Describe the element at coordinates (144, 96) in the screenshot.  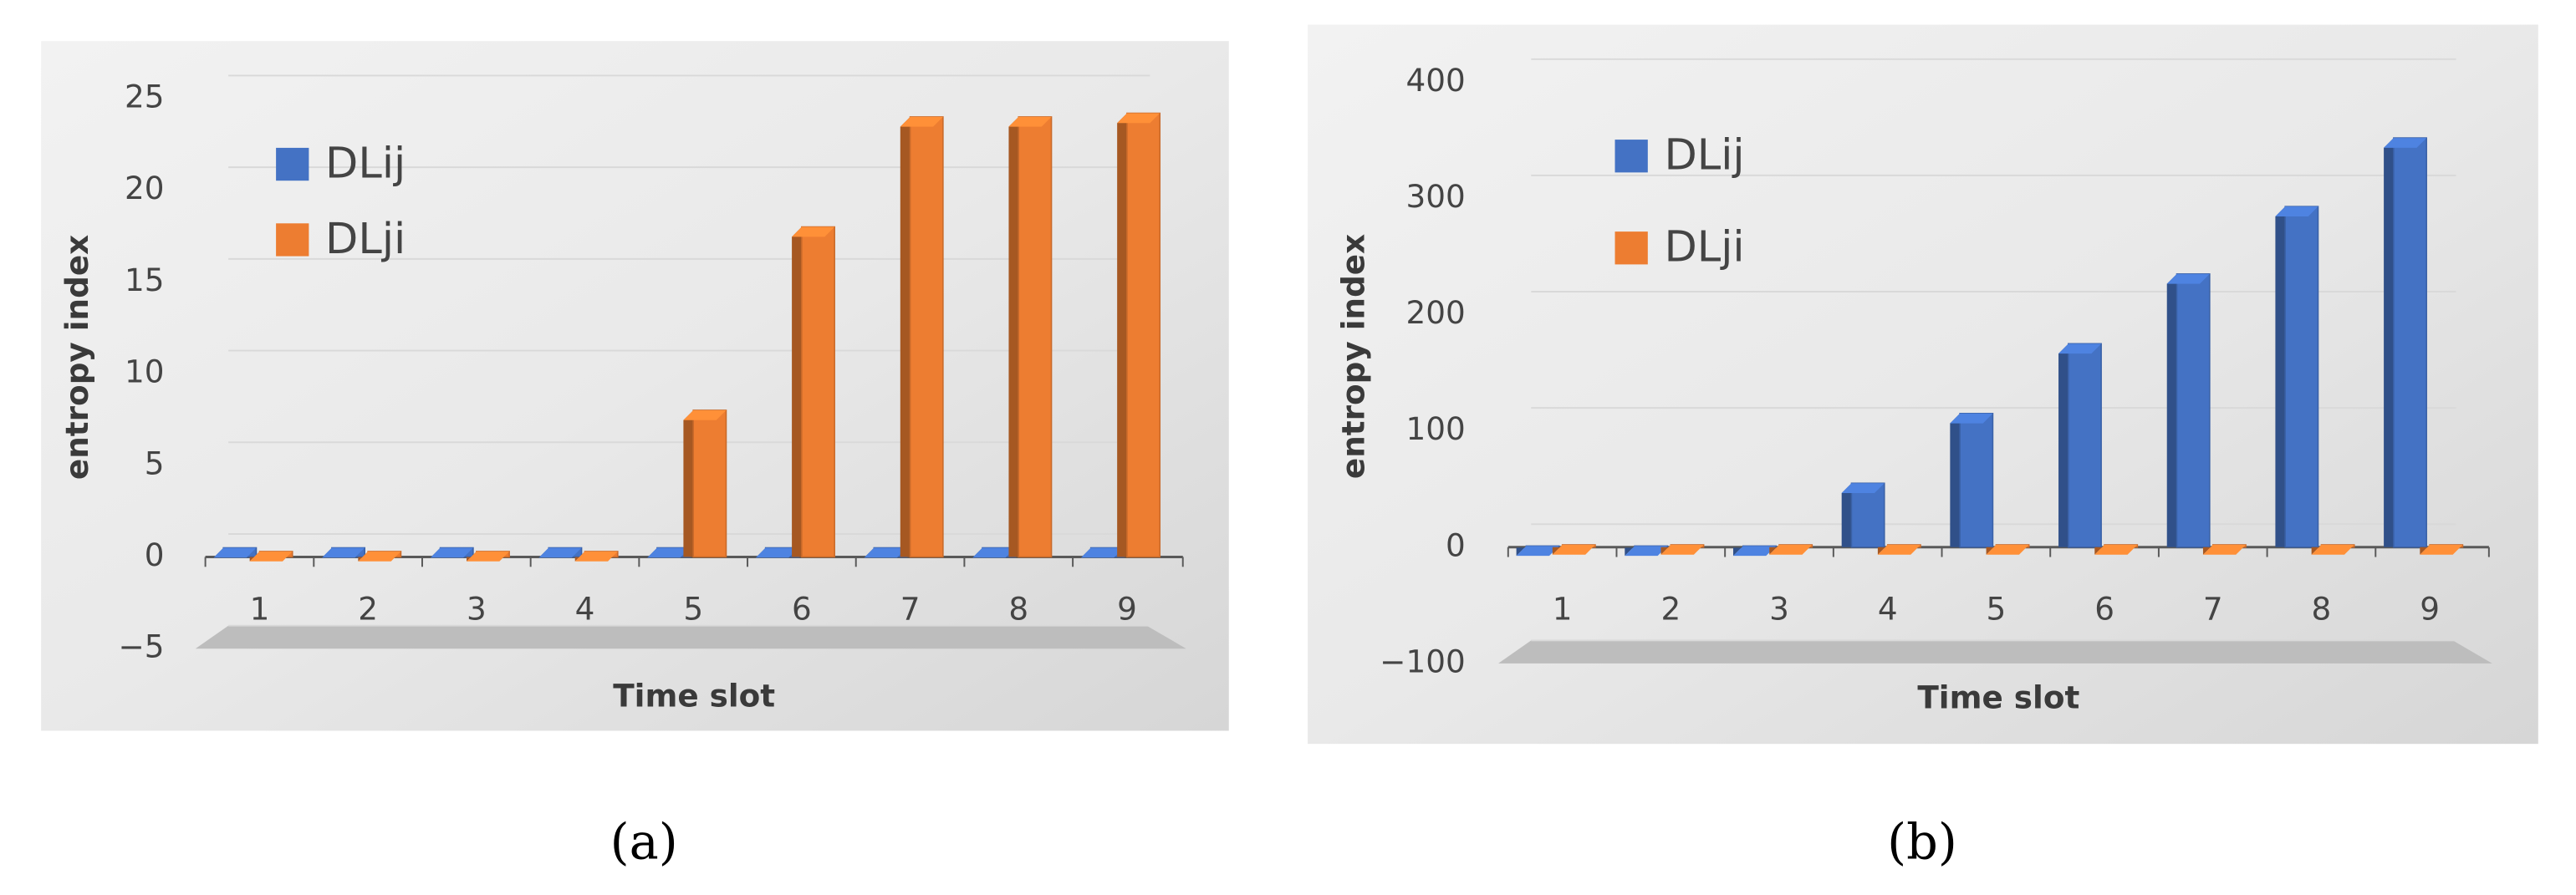
I see `y-tick-label: 25` at that location.